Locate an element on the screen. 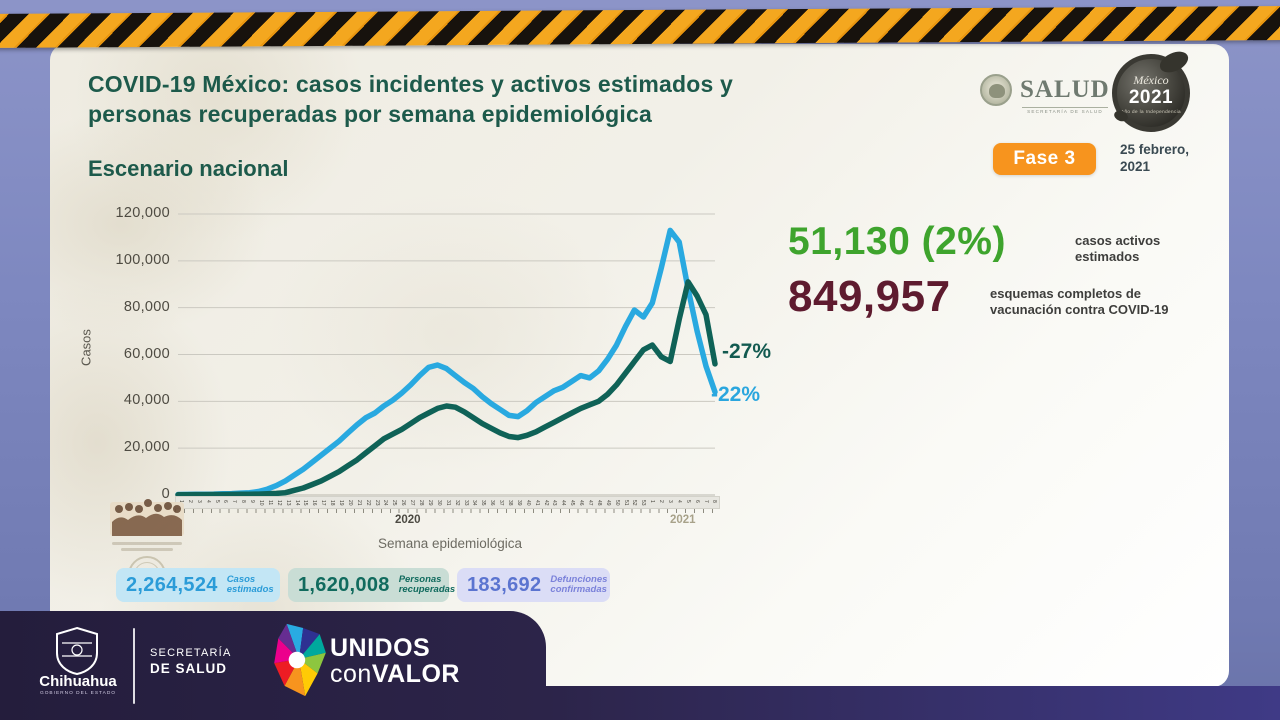  week-tick-label: 27 is located at coordinates (412, 503).